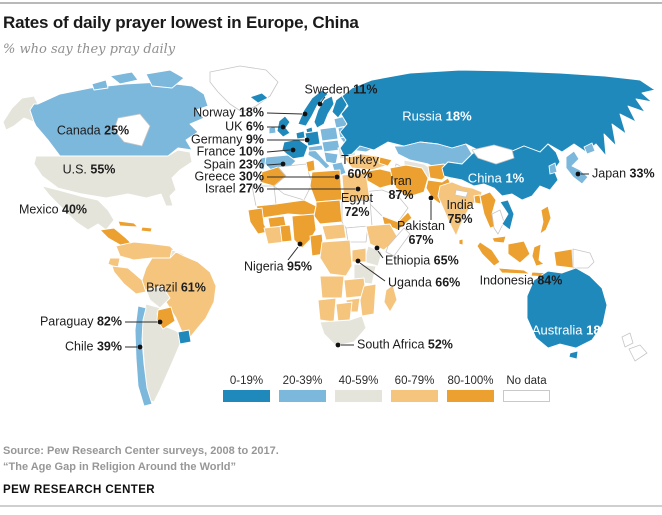 The image size is (662, 515). Describe the element at coordinates (179, 296) in the screenshot. I see `country-brazil` at that location.